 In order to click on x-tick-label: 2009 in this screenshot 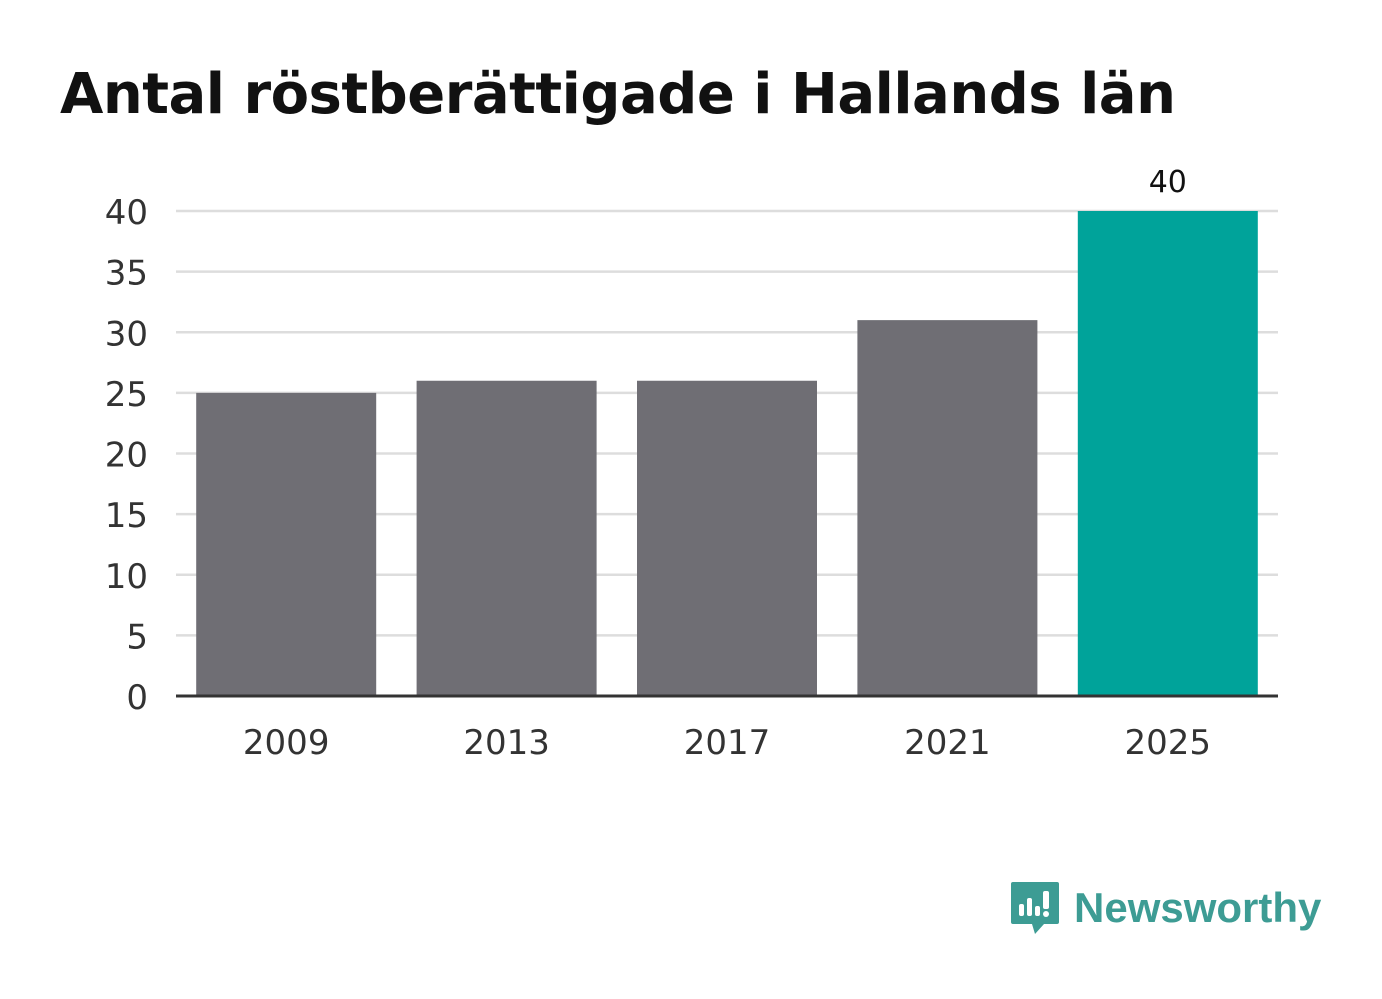, I will do `click(286, 743)`.